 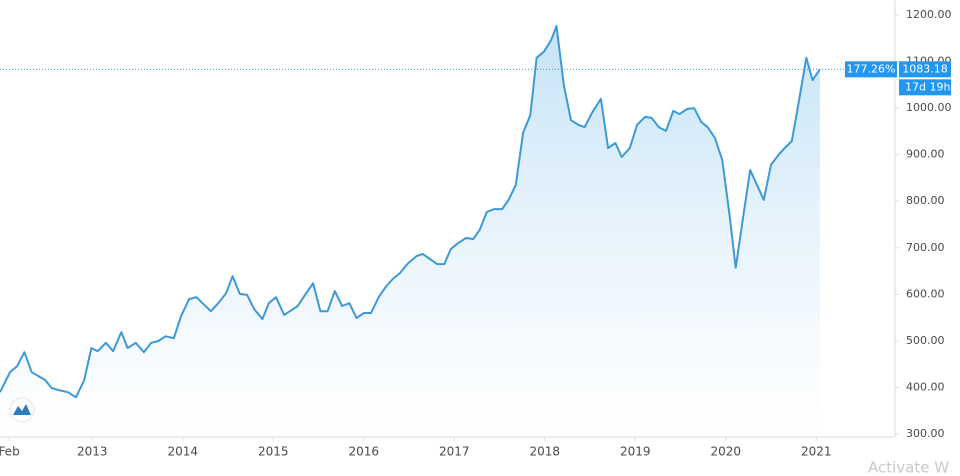 I want to click on x-tick-label: 2019, so click(x=635, y=452).